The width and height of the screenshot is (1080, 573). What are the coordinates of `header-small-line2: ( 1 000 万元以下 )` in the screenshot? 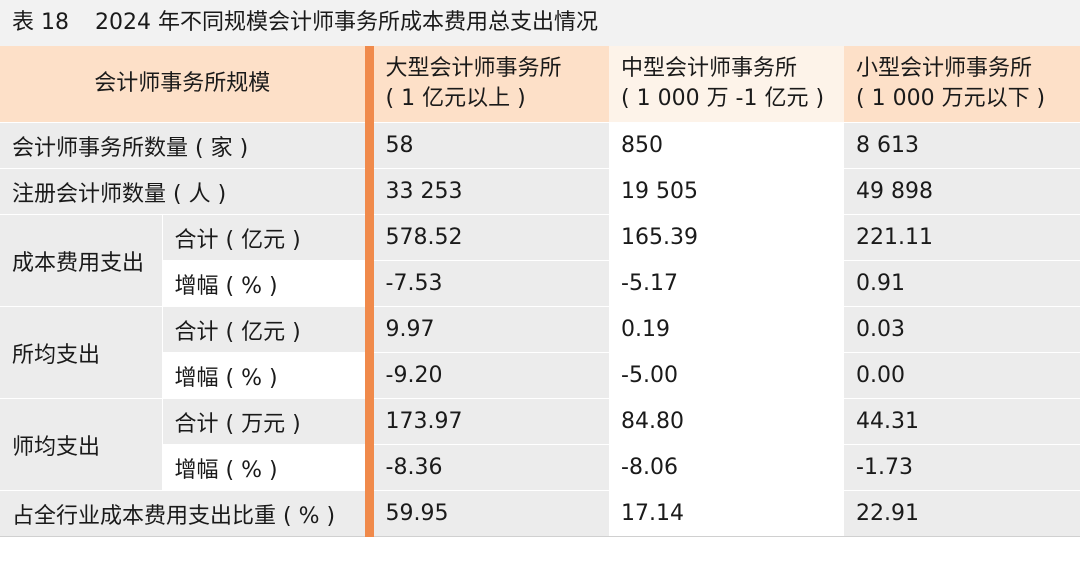 It's located at (951, 98).